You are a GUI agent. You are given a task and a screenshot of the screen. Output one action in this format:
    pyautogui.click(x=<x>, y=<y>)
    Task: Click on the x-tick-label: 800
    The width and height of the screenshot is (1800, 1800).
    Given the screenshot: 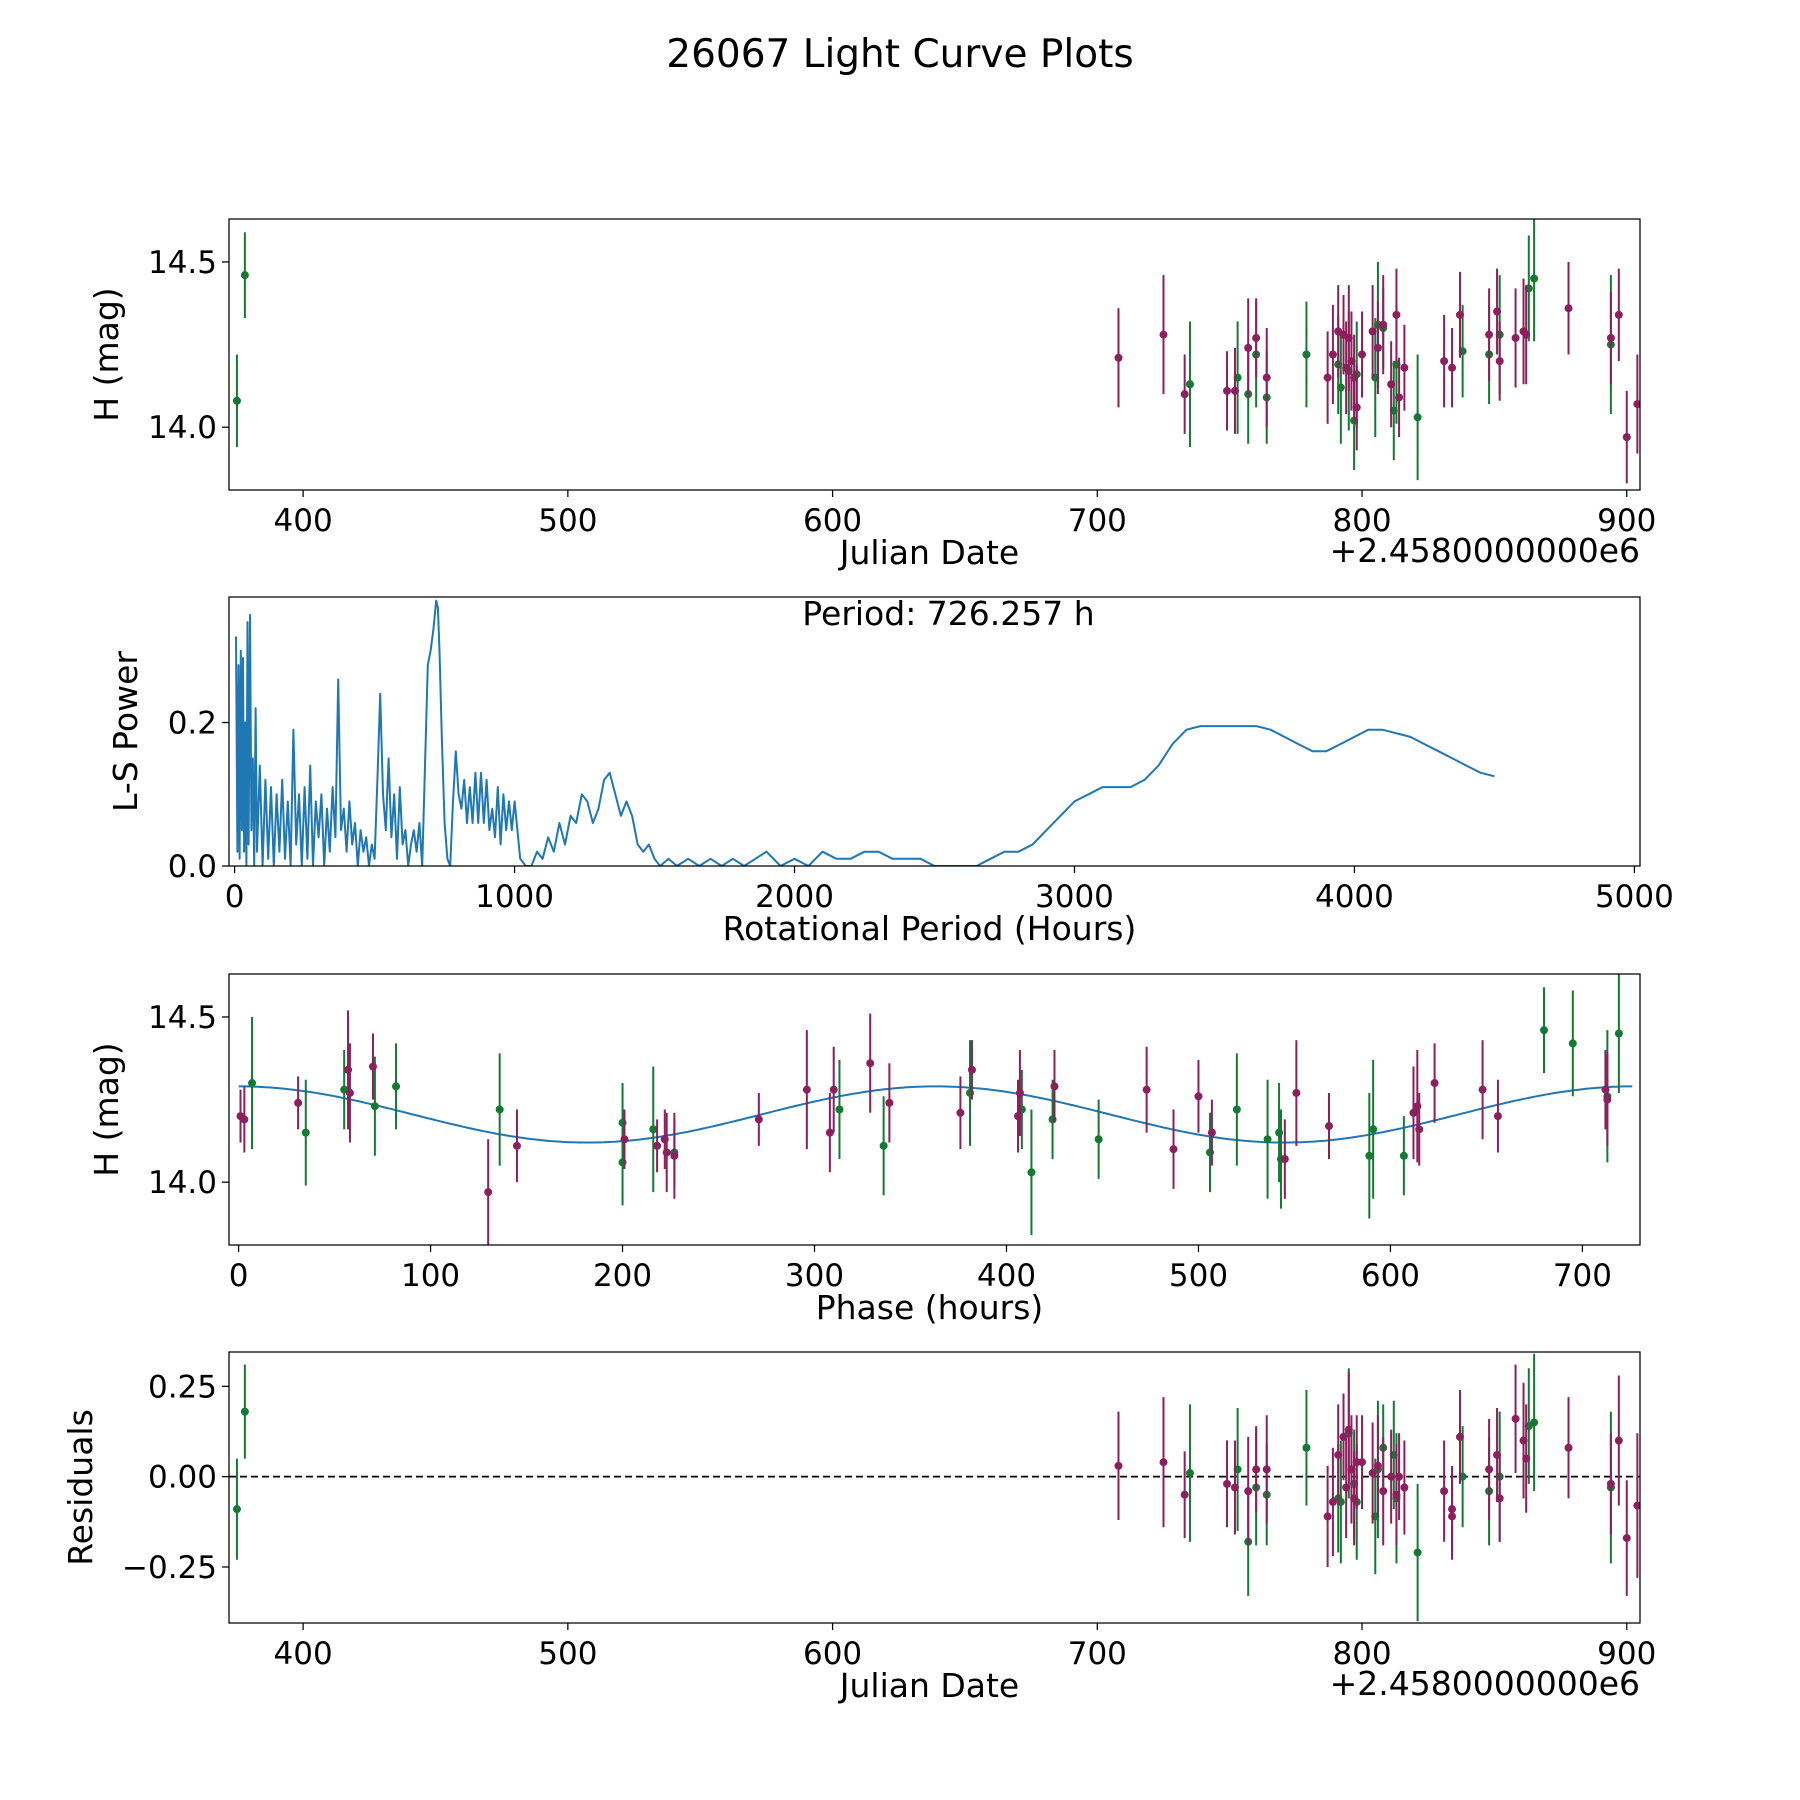 What is the action you would take?
    pyautogui.click(x=1361, y=521)
    